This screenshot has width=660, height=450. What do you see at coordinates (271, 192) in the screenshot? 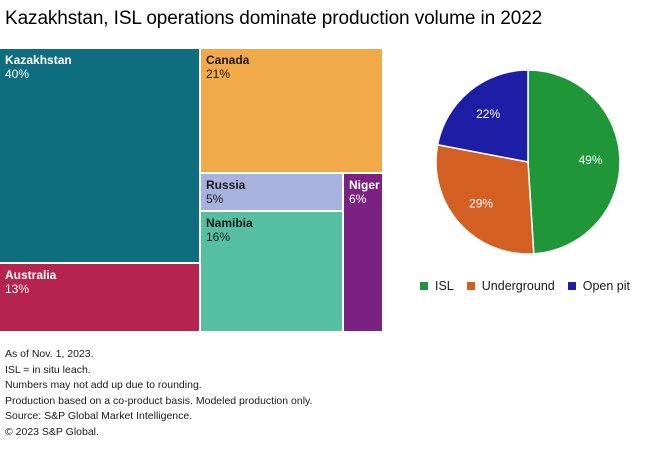
I see `treemap-tile-russia: Russia 5%` at bounding box center [271, 192].